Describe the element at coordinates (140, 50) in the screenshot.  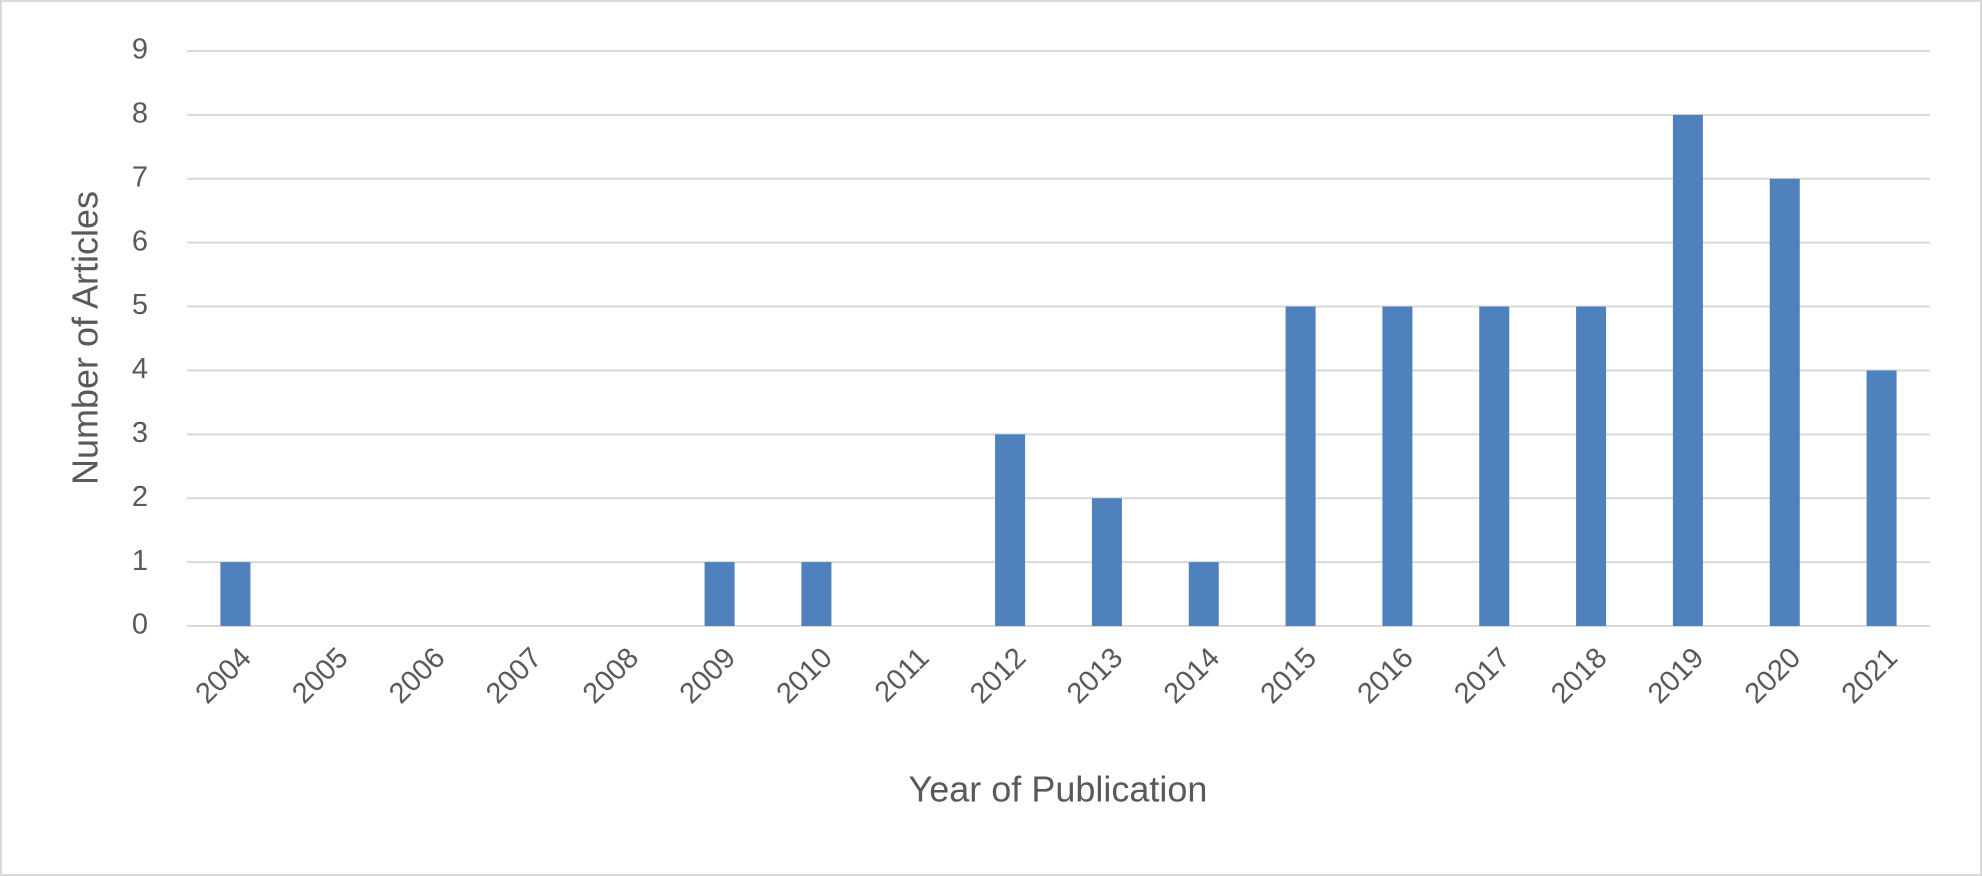
I see `y-tick-label: 9` at that location.